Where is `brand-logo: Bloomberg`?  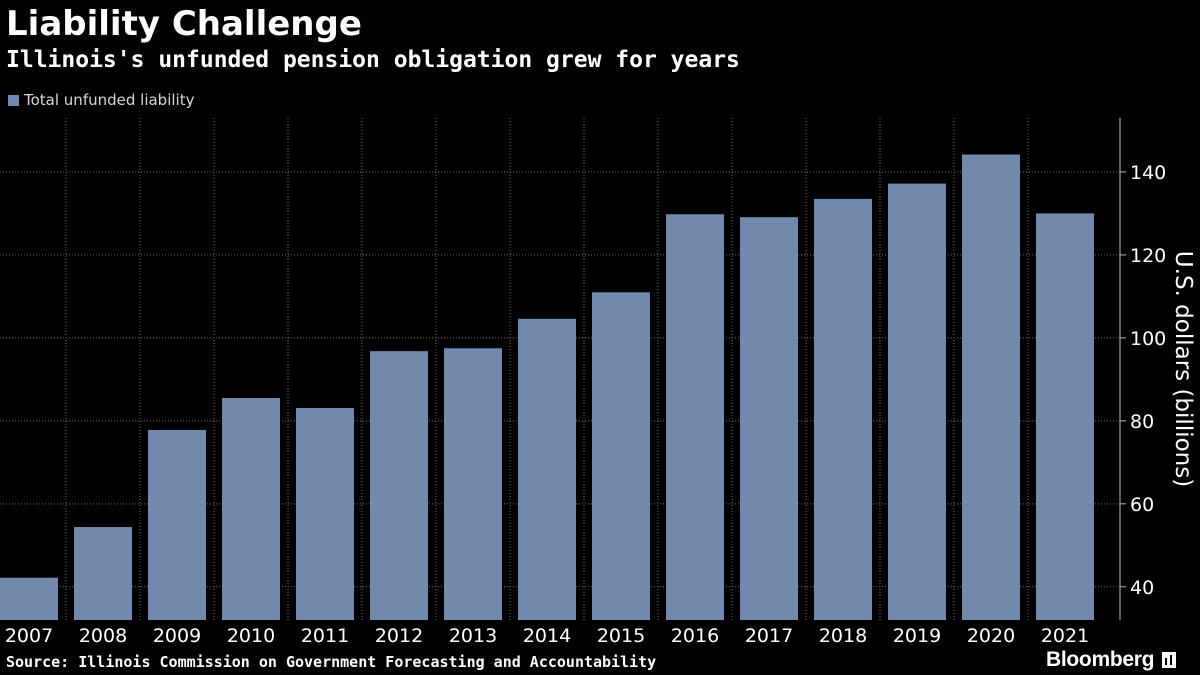
brand-logo: Bloomberg is located at coordinates (1111, 660).